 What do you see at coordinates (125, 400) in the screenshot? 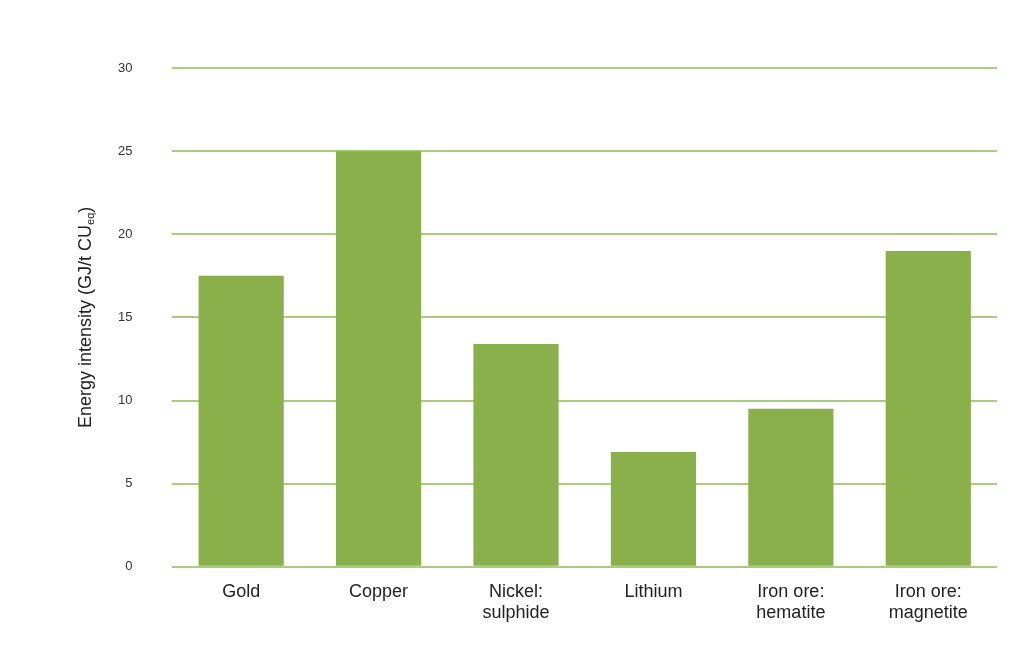
I see `y-tick-label: 10` at bounding box center [125, 400].